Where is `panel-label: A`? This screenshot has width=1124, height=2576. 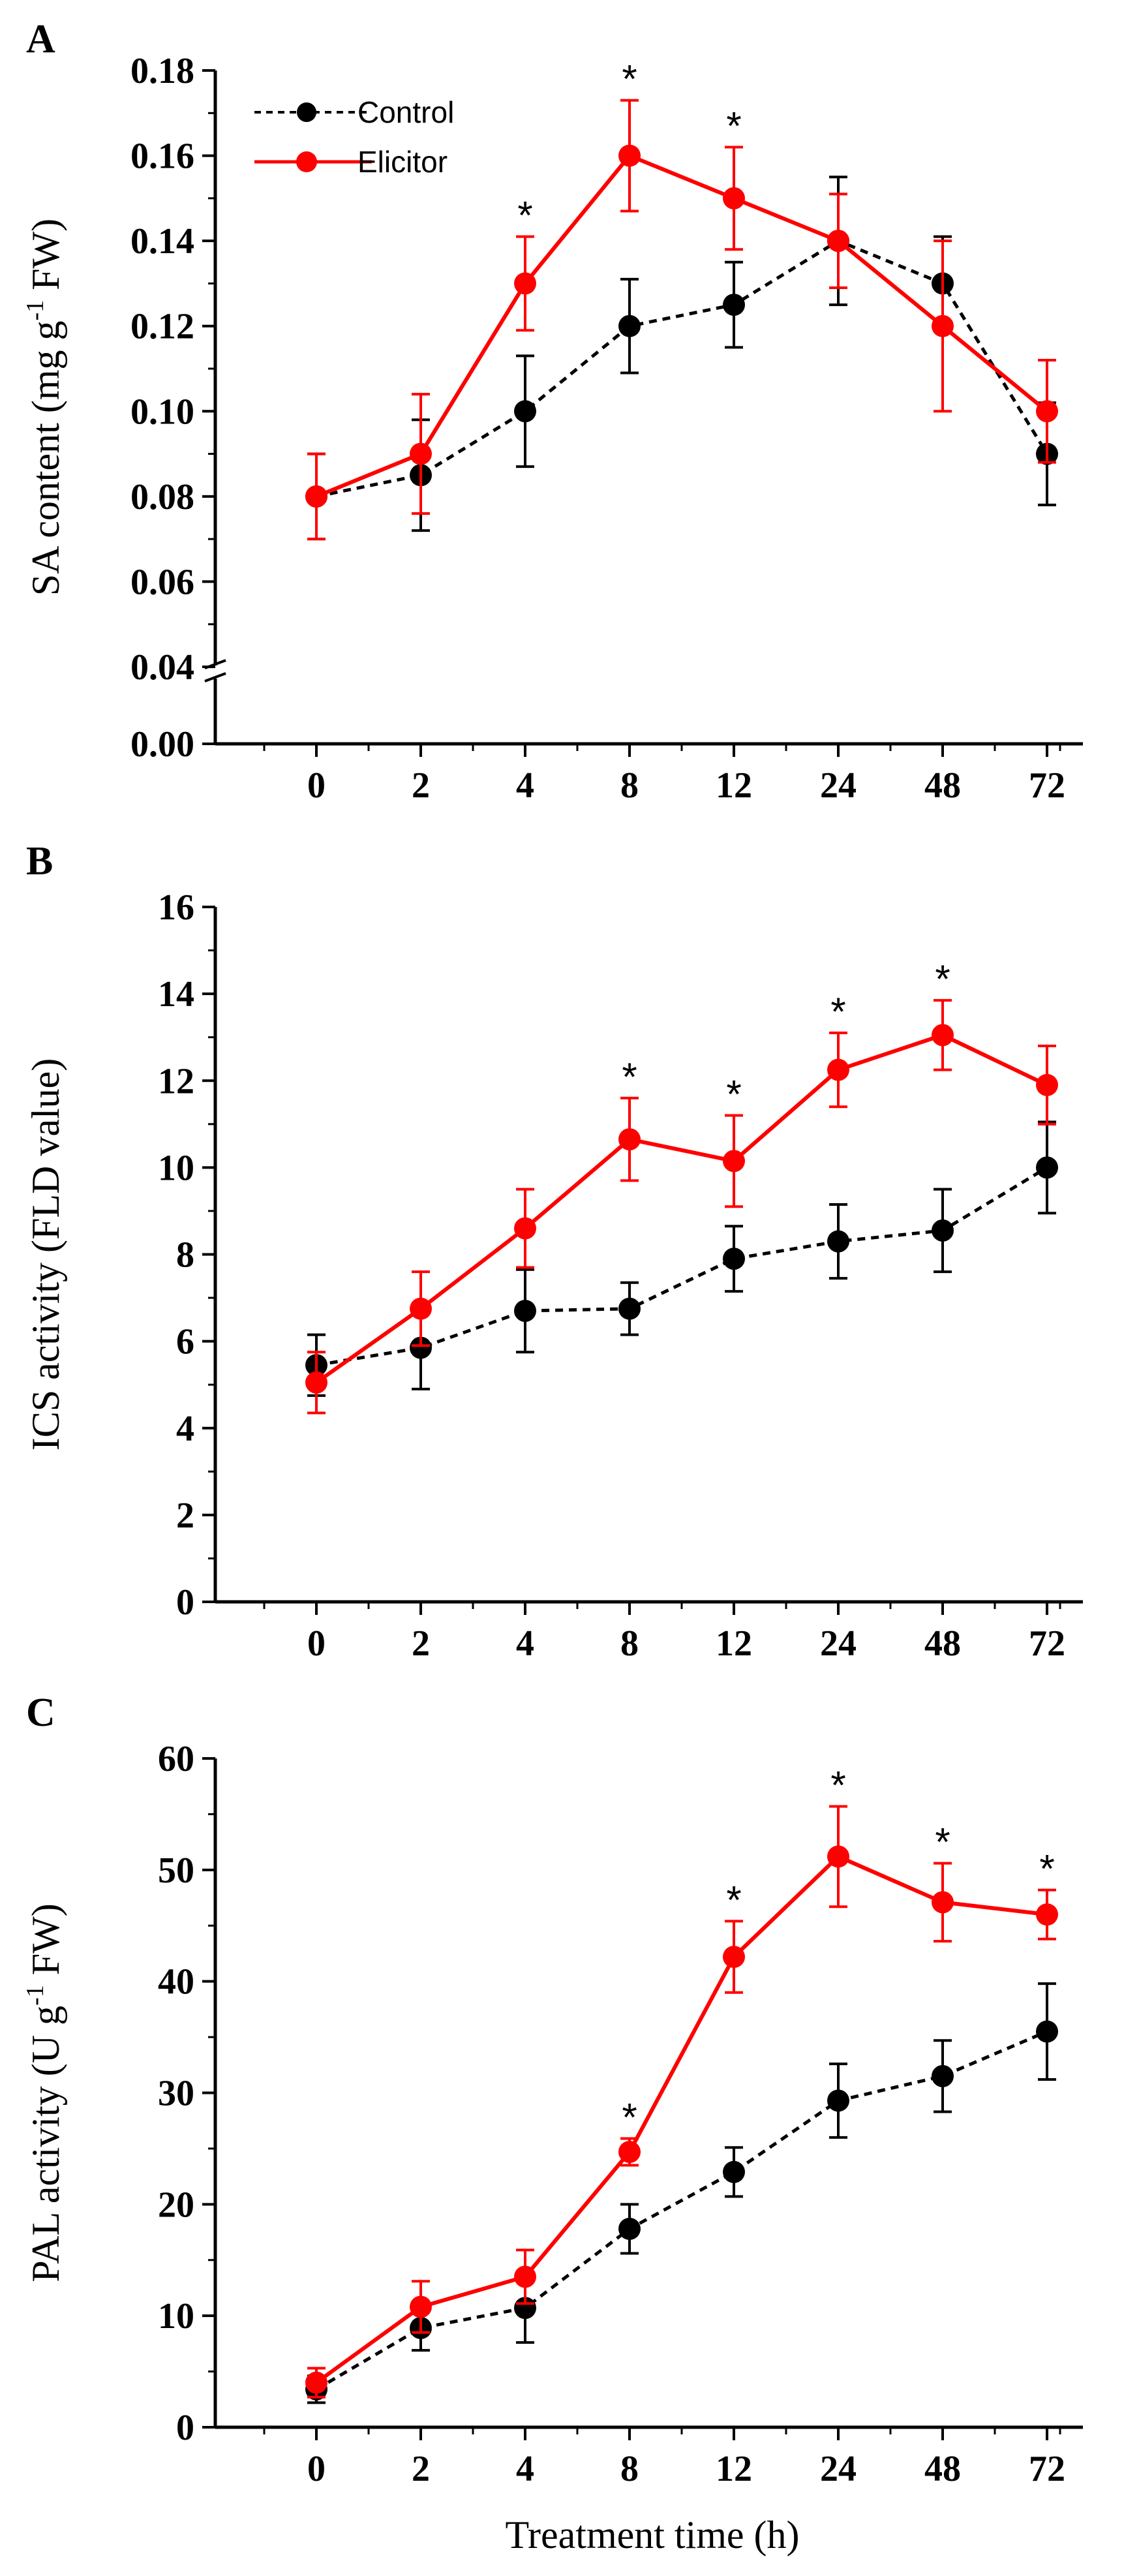
panel-label: A is located at coordinates (40, 39).